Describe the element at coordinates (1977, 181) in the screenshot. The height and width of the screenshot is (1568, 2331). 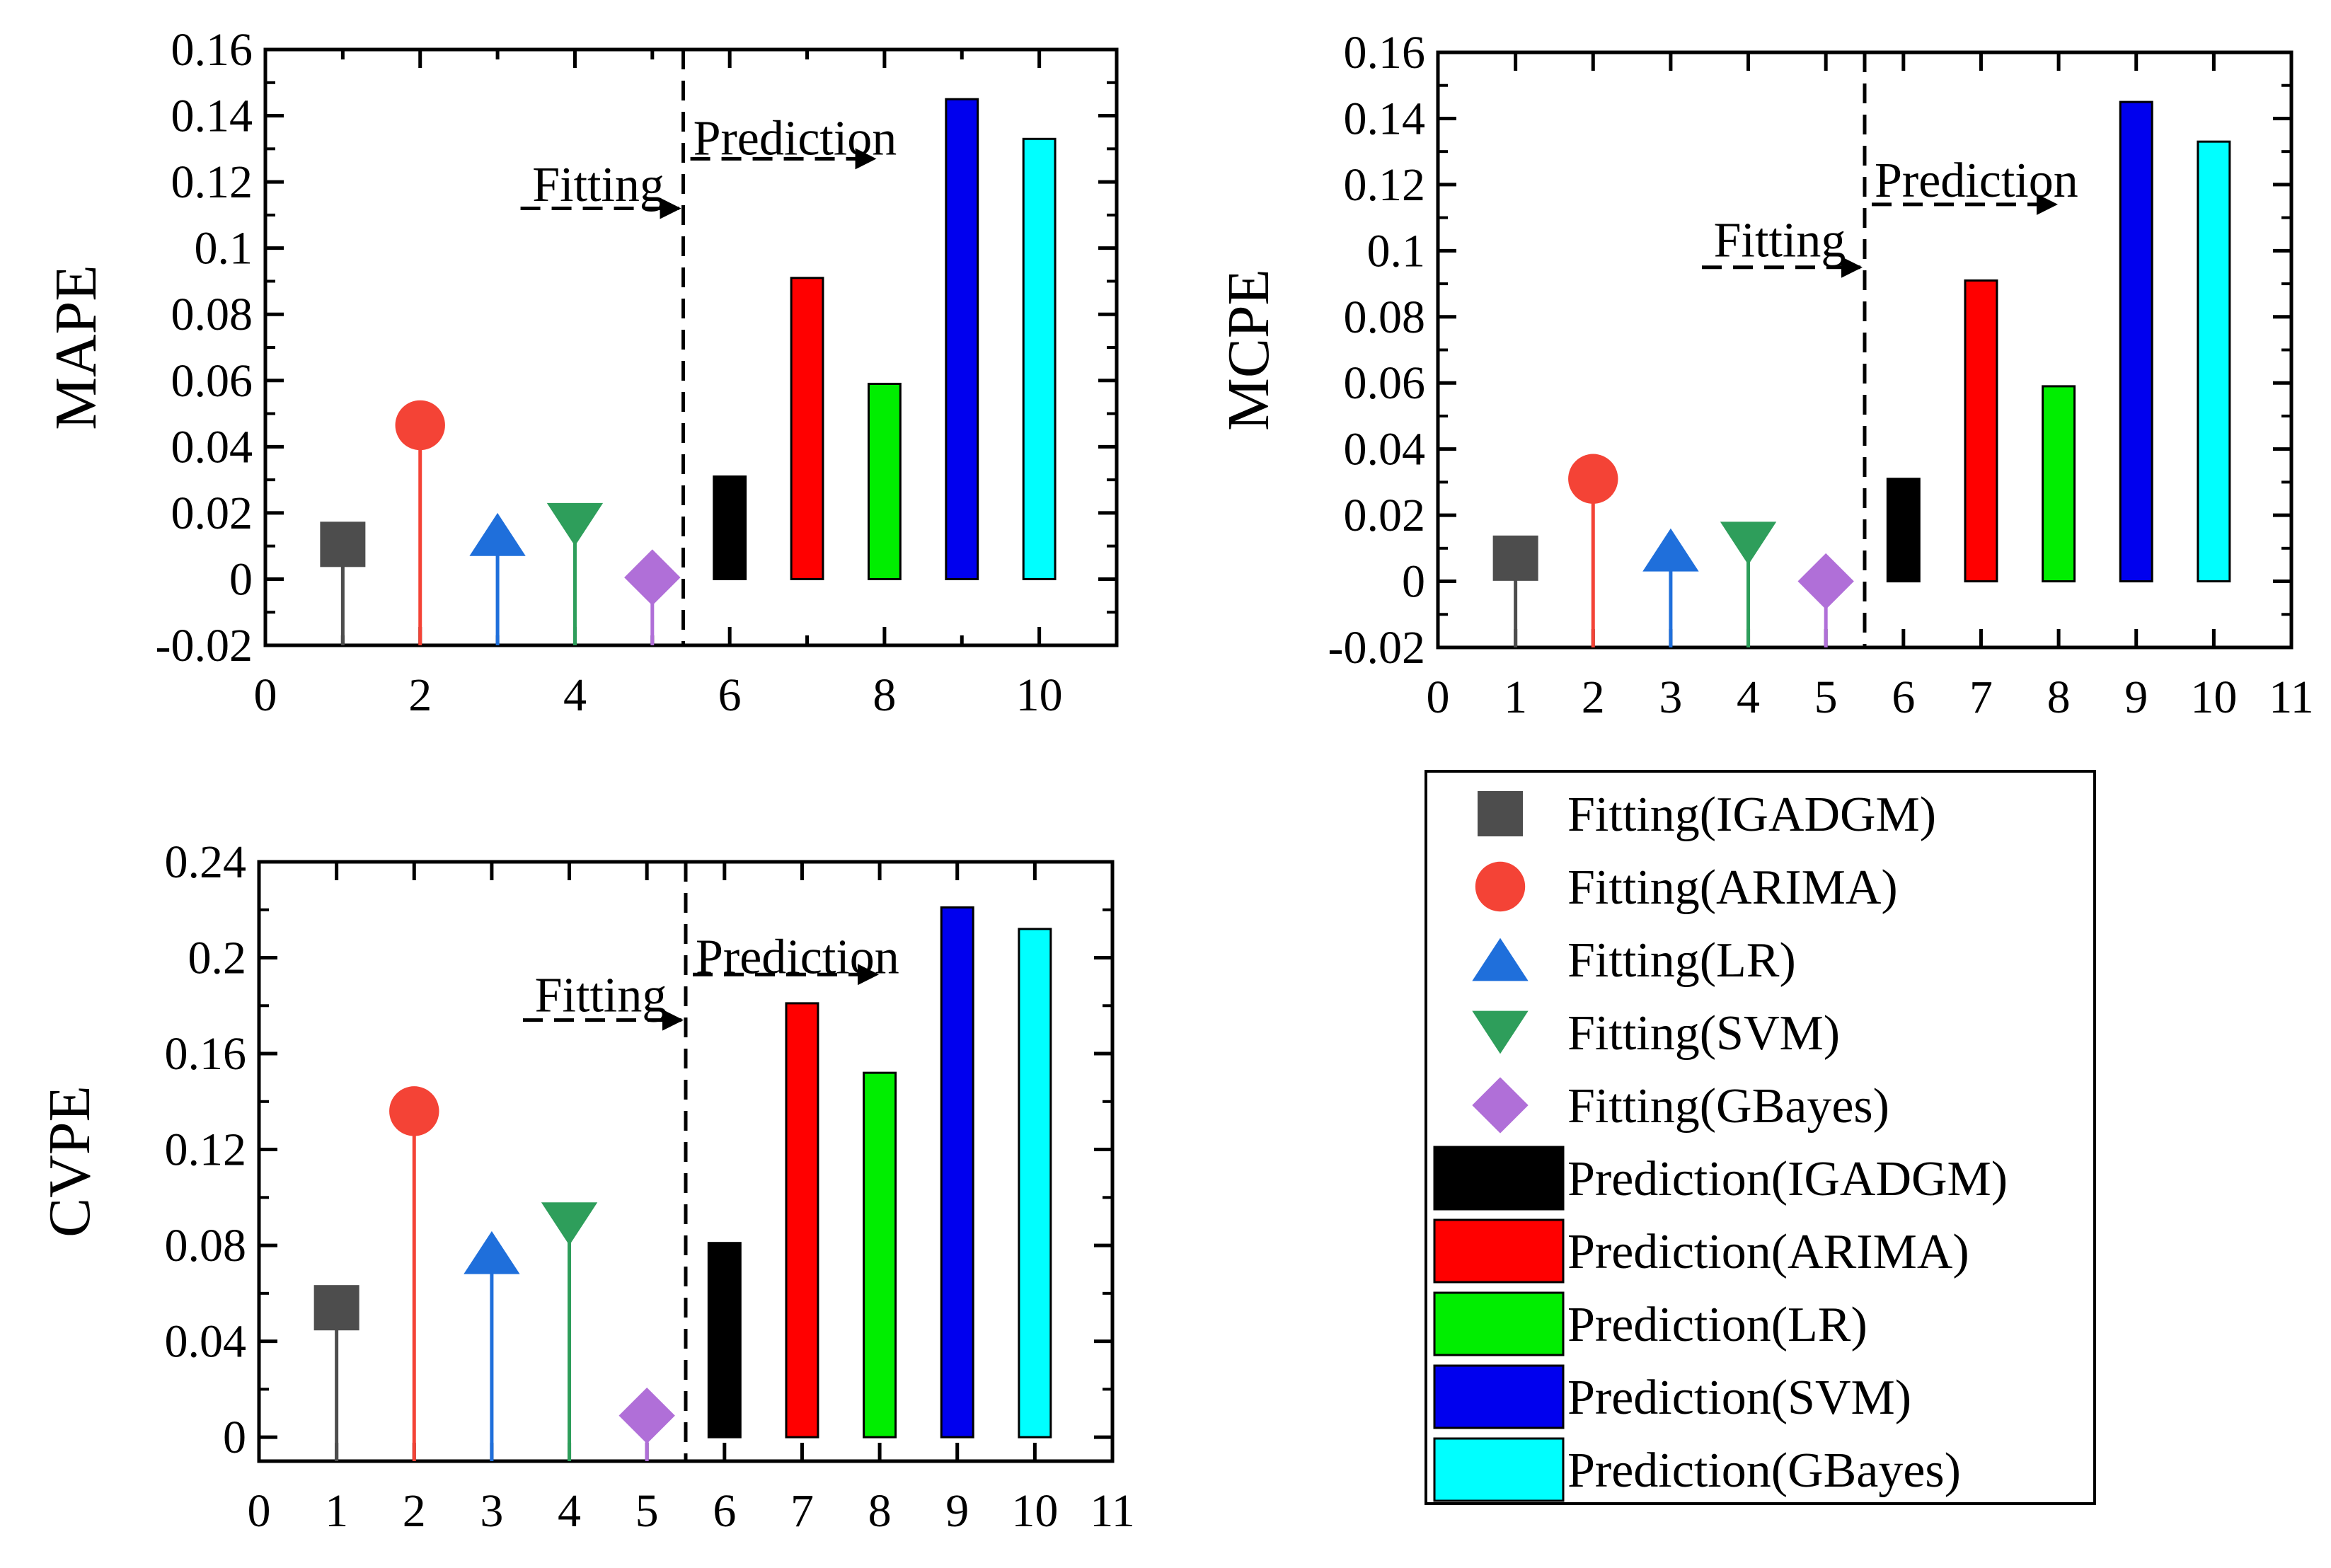
I see `mcpe-prediction-label: Prediction` at that location.